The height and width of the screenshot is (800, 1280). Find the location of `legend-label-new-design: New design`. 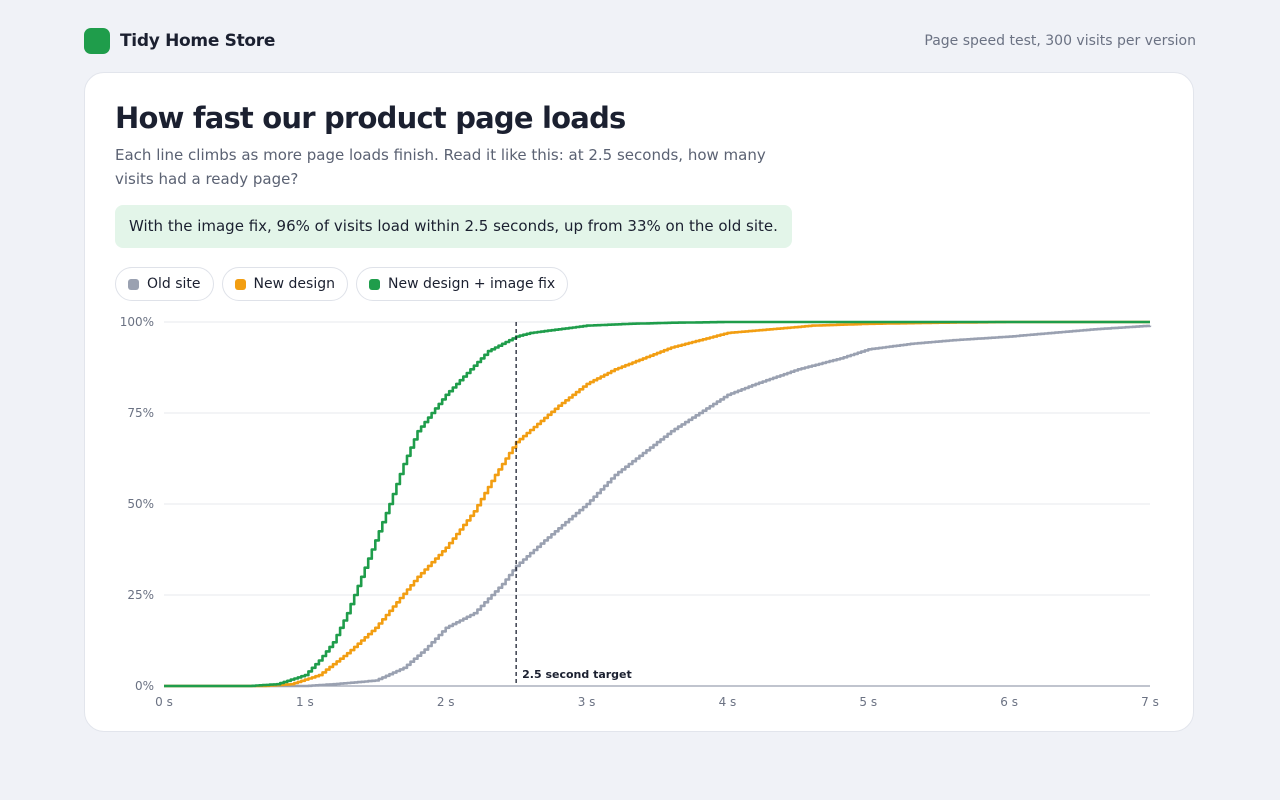

legend-label-new-design: New design is located at coordinates (294, 284).